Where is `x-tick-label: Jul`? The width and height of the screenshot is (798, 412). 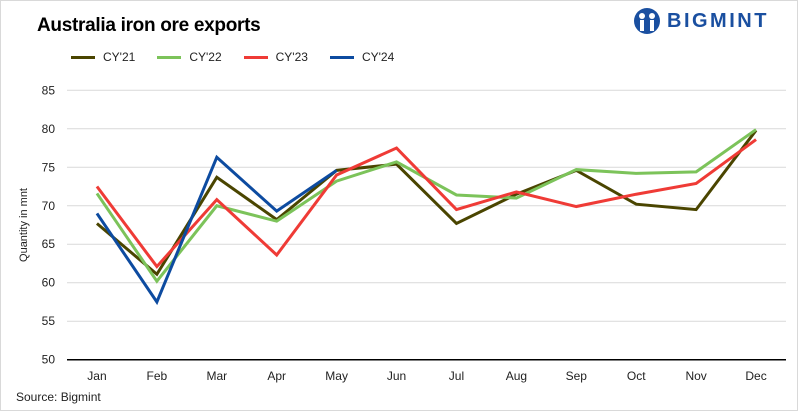
x-tick-label: Jul is located at coordinates (456, 376).